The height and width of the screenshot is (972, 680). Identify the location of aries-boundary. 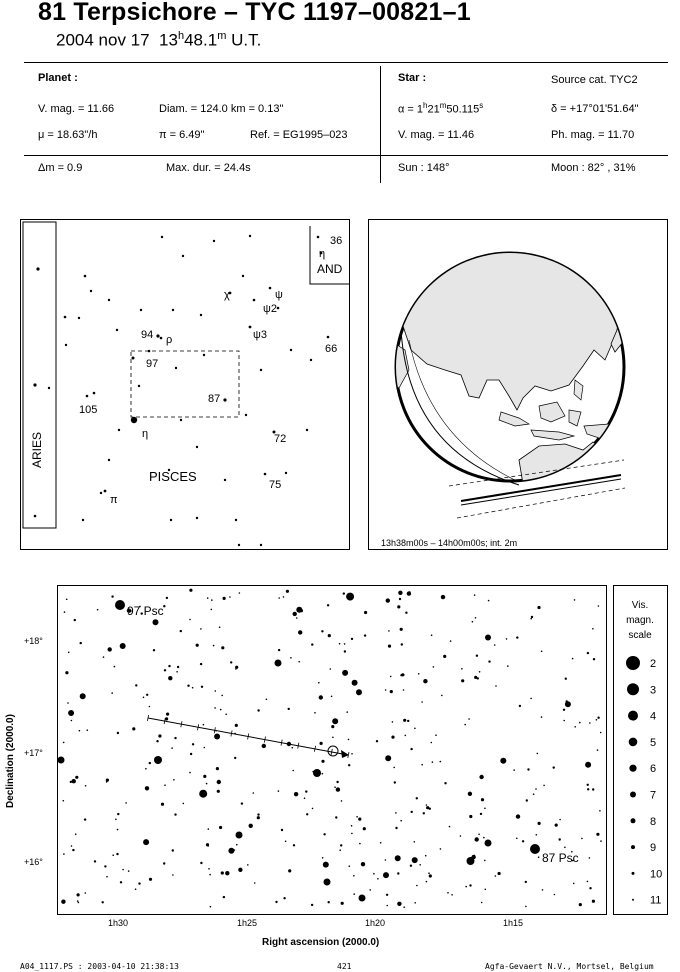
(39, 375).